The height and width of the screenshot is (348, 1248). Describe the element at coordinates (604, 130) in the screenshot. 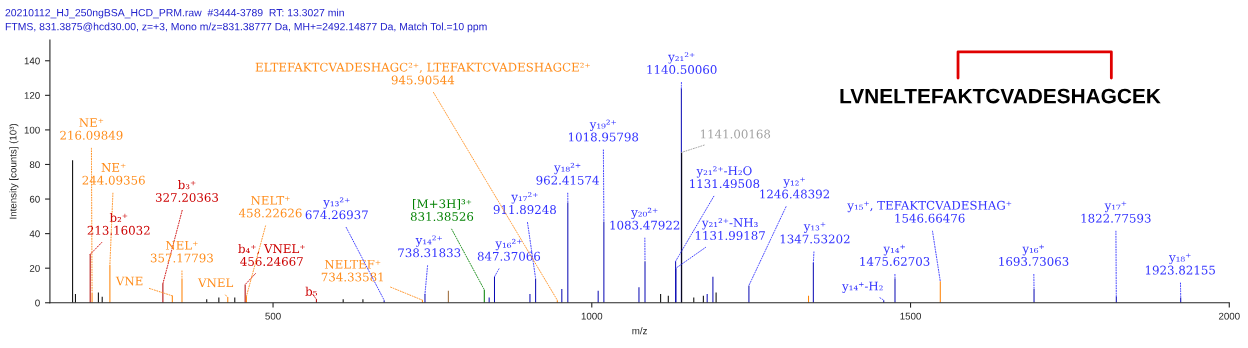

I see `annotation: y₁₉²⁺ 1018.95798` at that location.